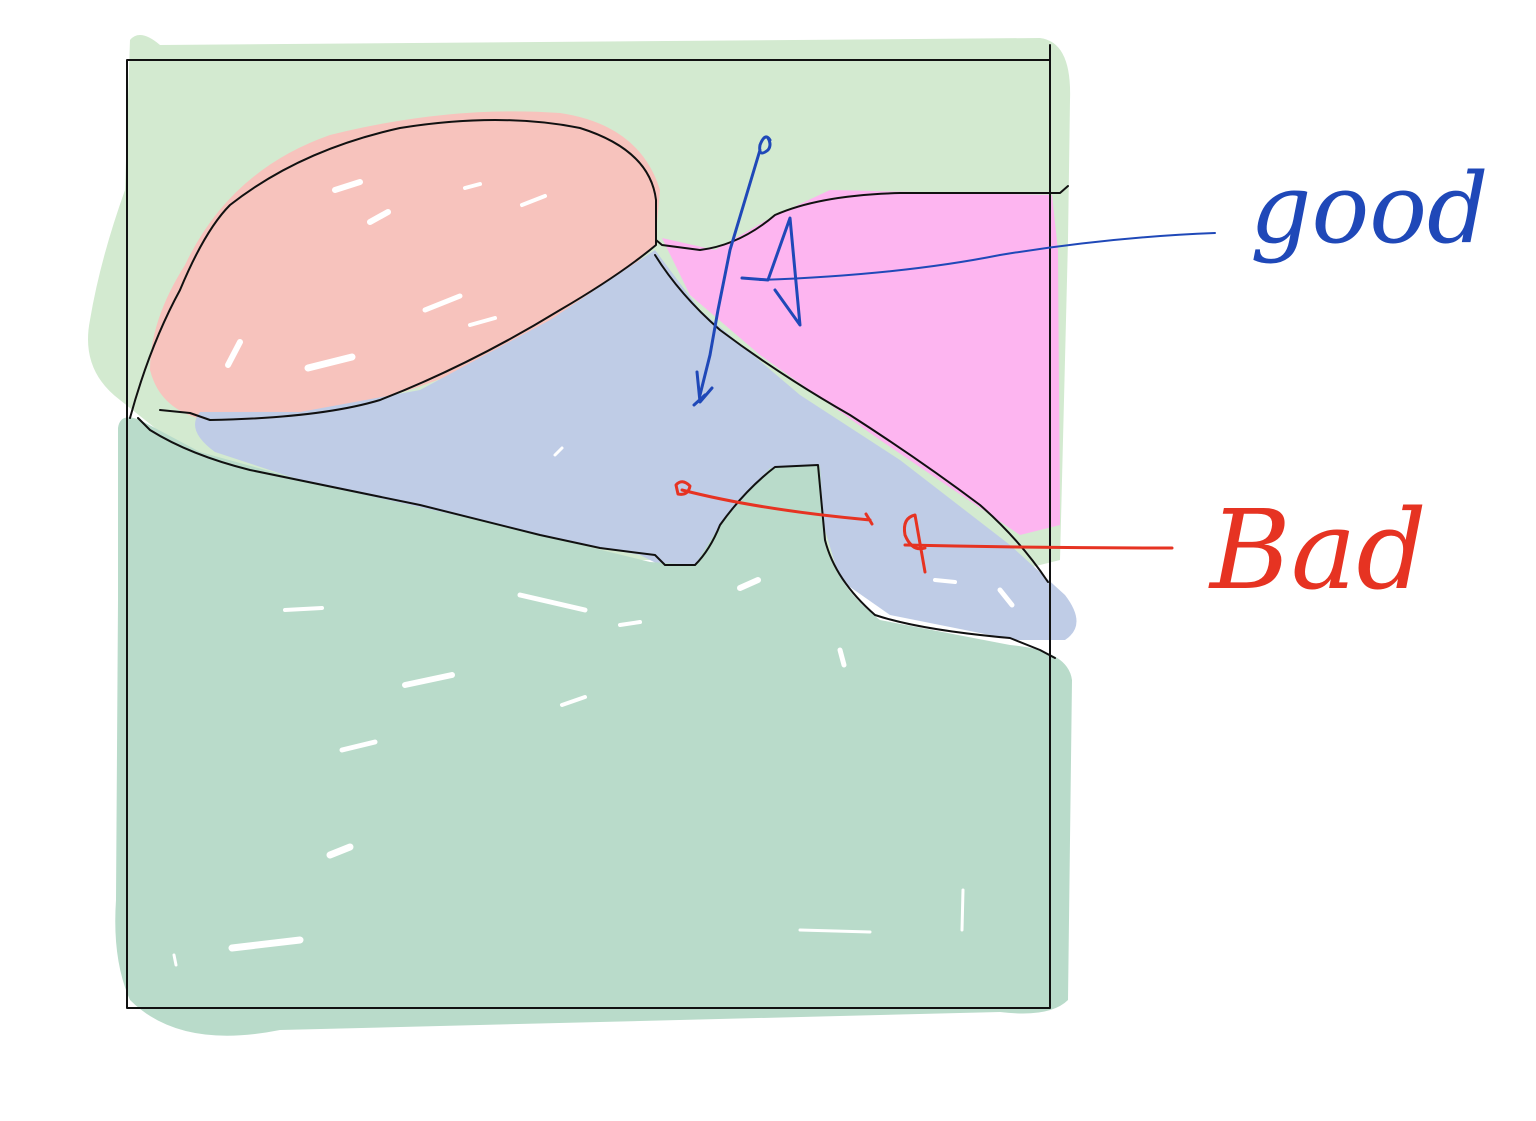  I want to click on region-red-blob, so click(405, 265).